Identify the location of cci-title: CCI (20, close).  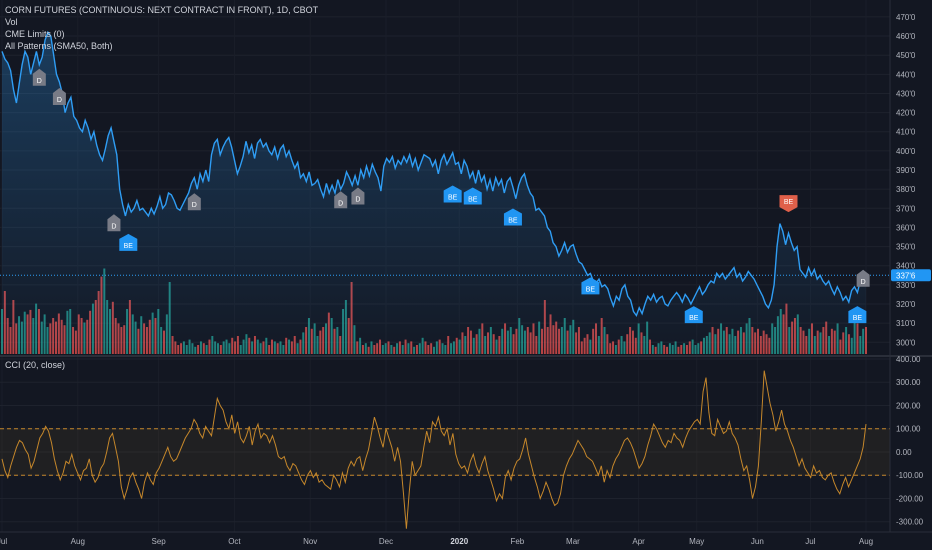
(35, 365).